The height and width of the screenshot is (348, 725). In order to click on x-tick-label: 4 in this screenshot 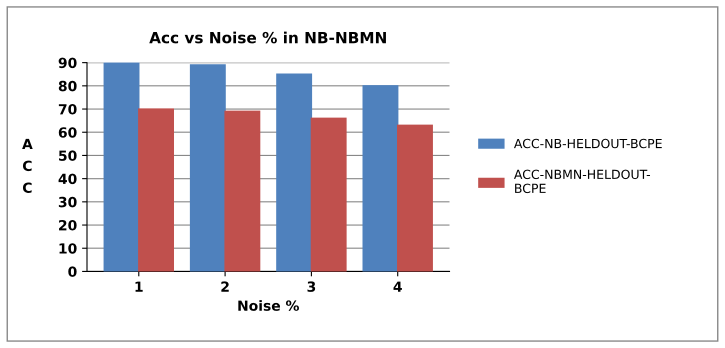, I will do `click(398, 287)`.